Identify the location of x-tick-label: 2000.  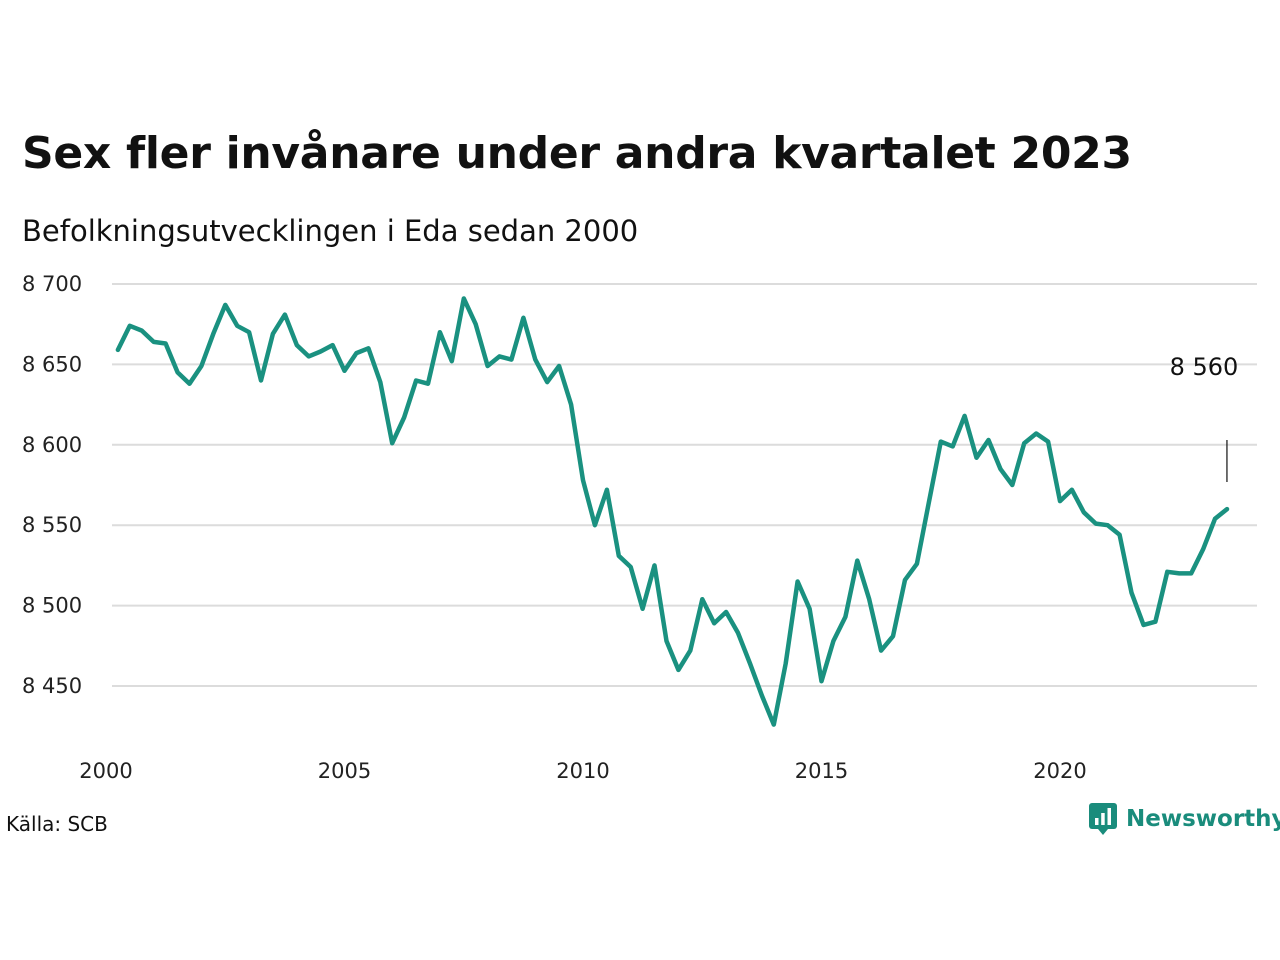
(105, 771).